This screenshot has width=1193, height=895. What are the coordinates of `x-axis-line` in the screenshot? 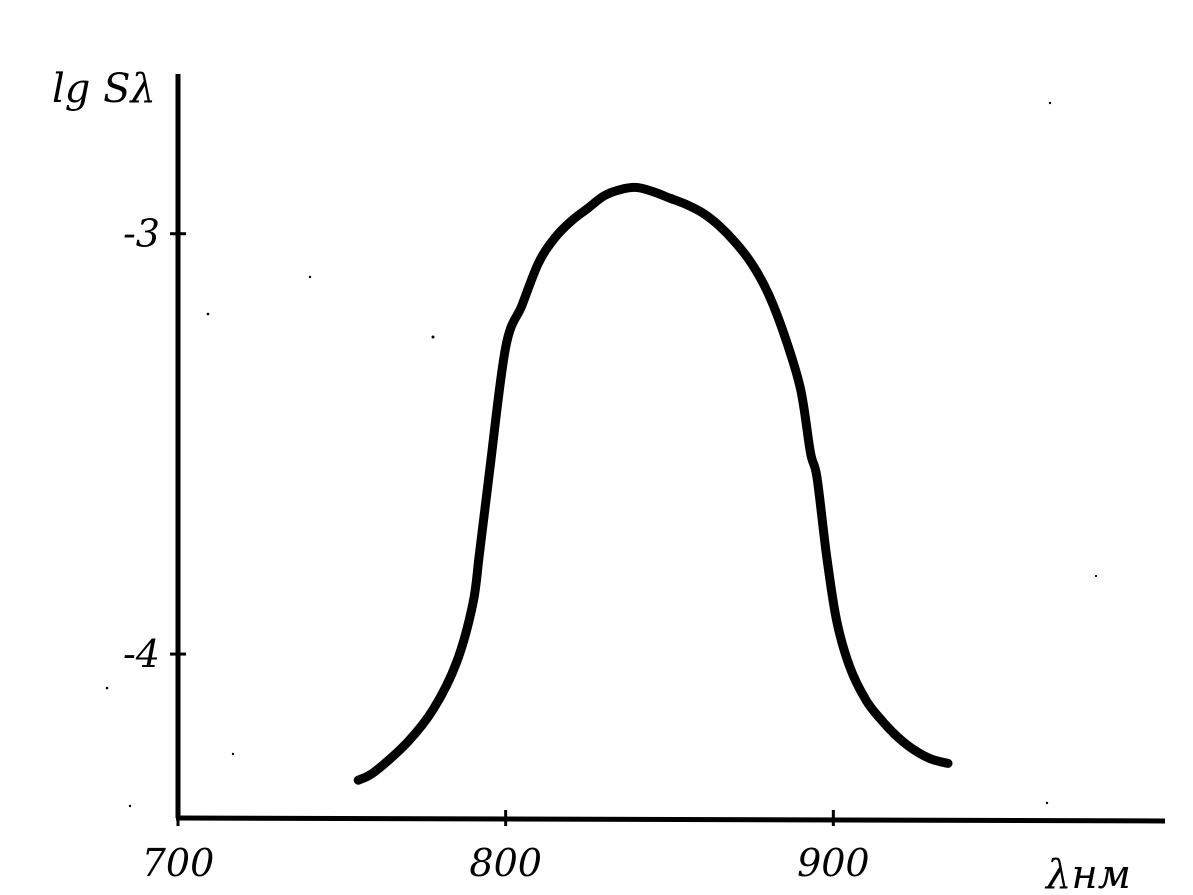 It's located at (670, 819).